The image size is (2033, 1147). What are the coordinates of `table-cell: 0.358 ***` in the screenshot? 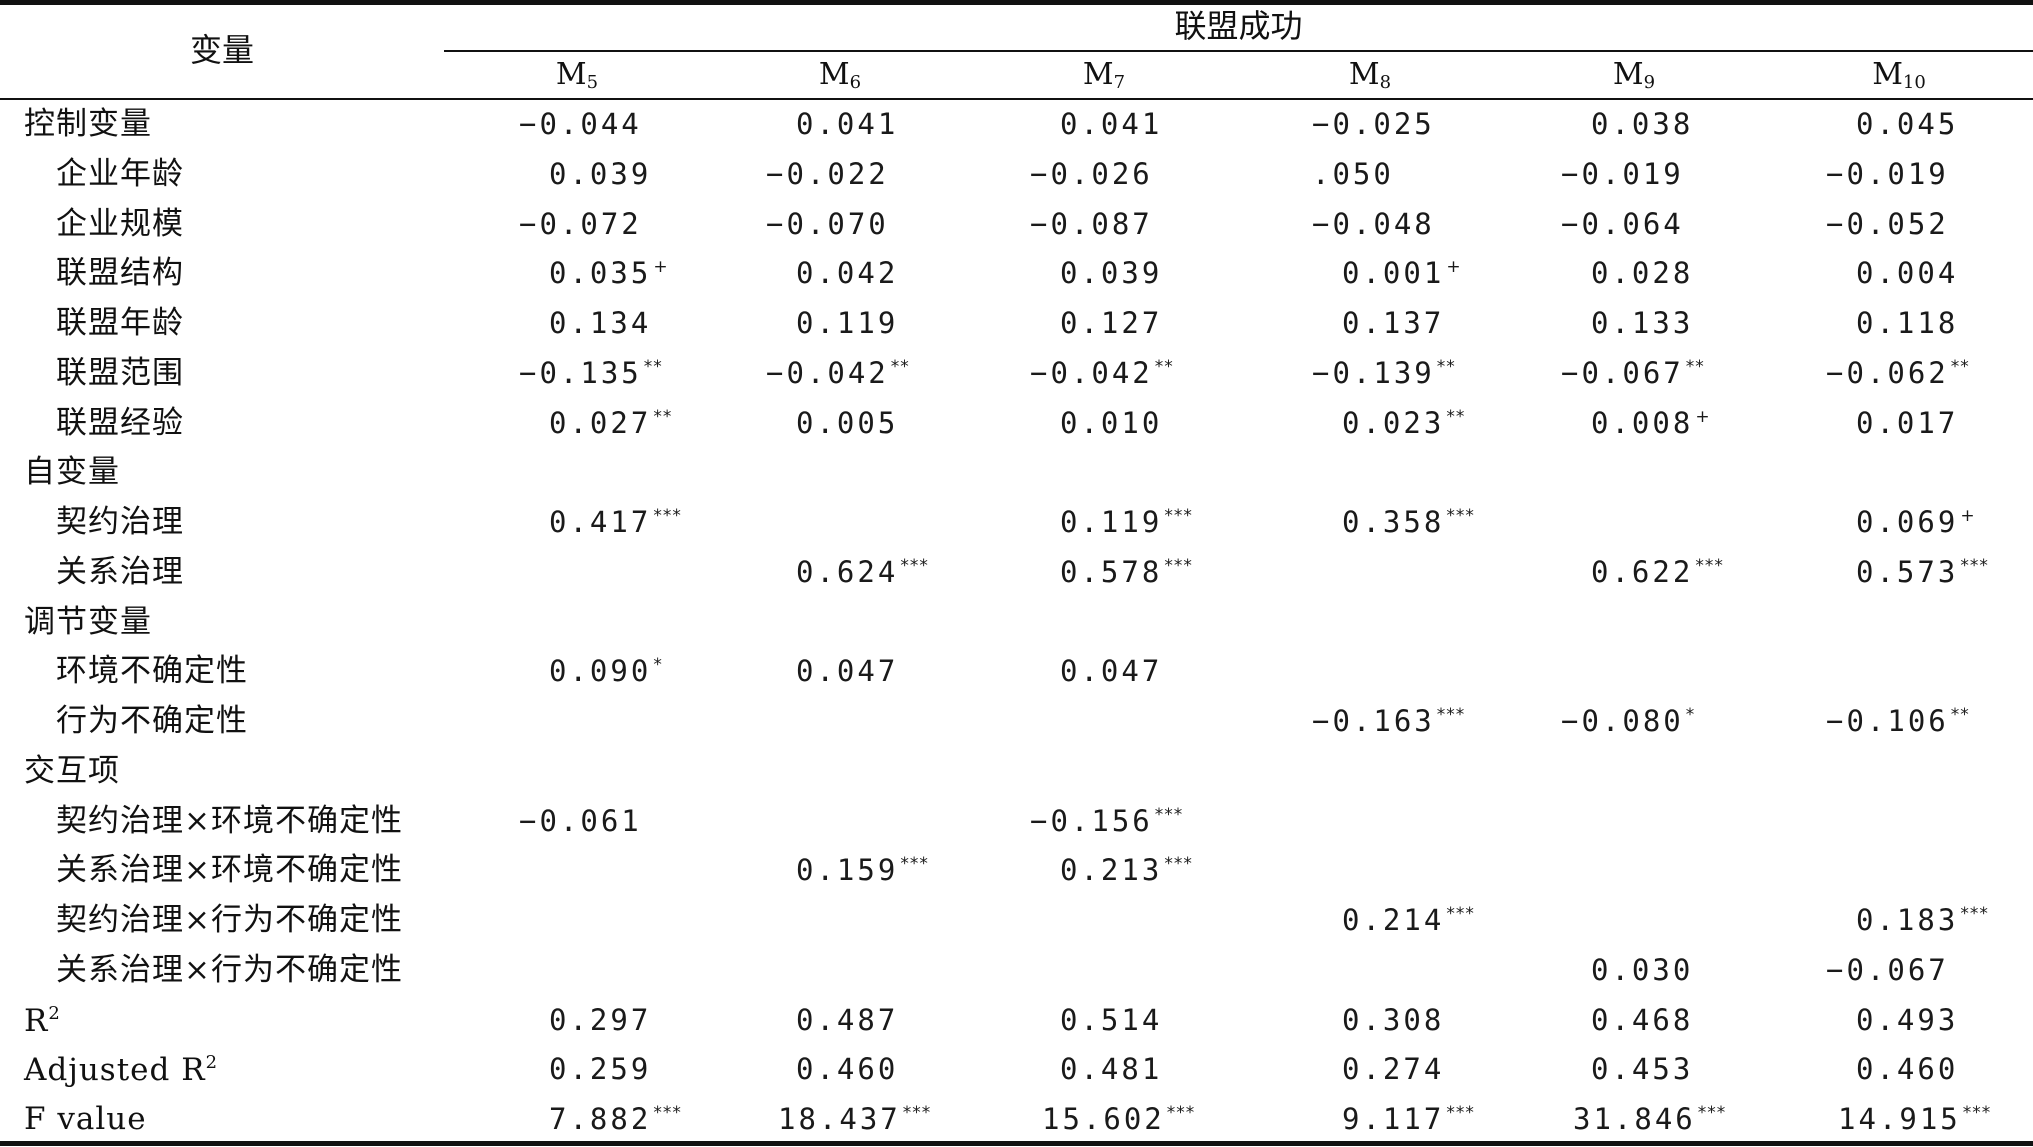 It's located at (1408, 522).